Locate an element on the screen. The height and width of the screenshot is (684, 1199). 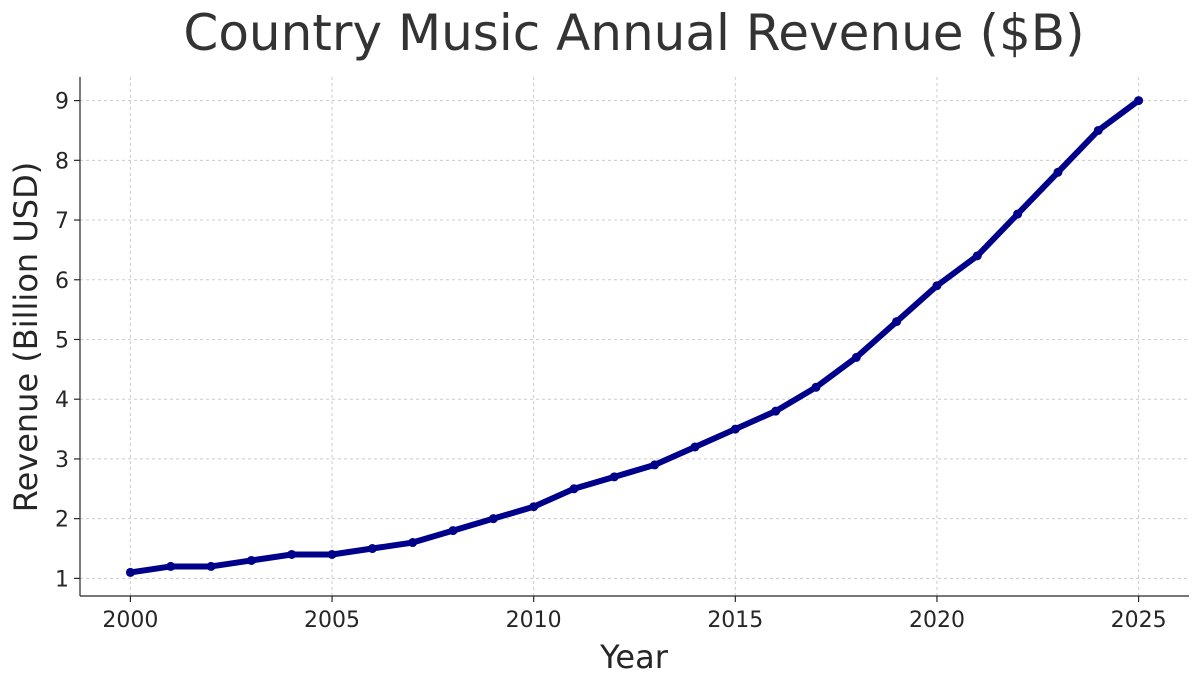
y-tick-label: 6 is located at coordinates (62, 281).